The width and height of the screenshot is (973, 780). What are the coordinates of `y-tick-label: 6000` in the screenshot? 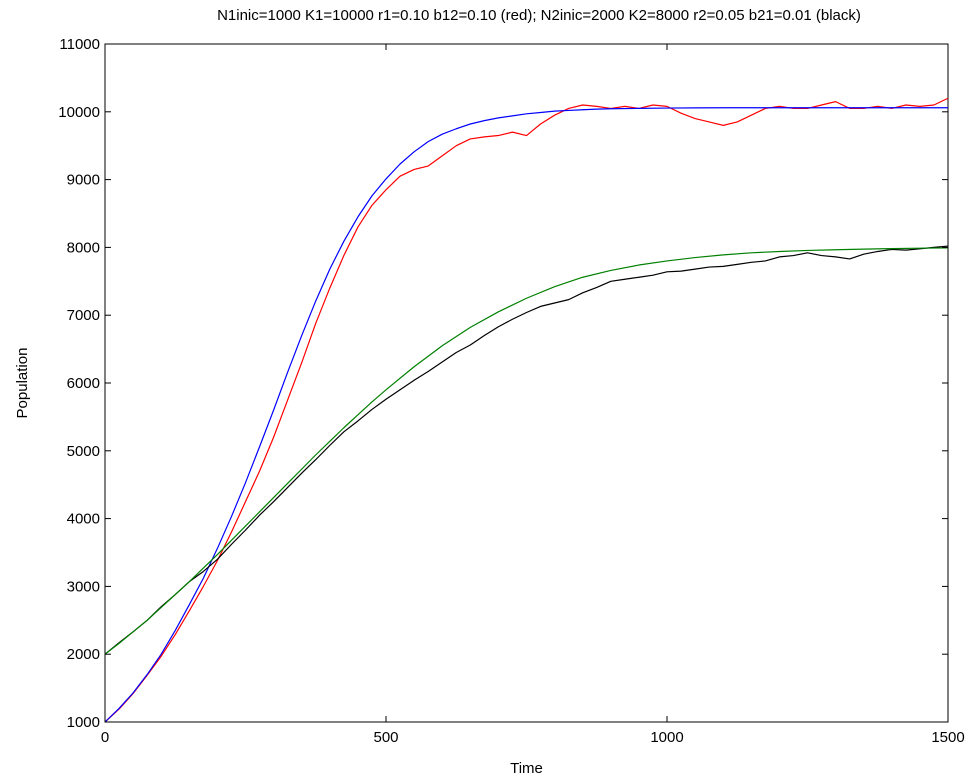 It's located at (83, 383).